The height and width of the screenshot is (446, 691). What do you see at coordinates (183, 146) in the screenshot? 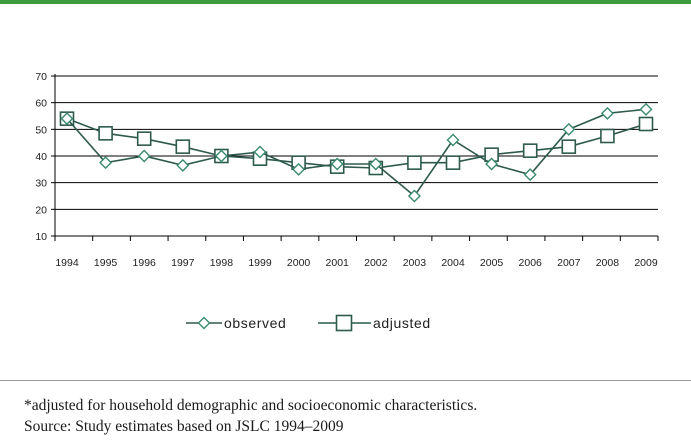
I see `adjusted-point-1997` at bounding box center [183, 146].